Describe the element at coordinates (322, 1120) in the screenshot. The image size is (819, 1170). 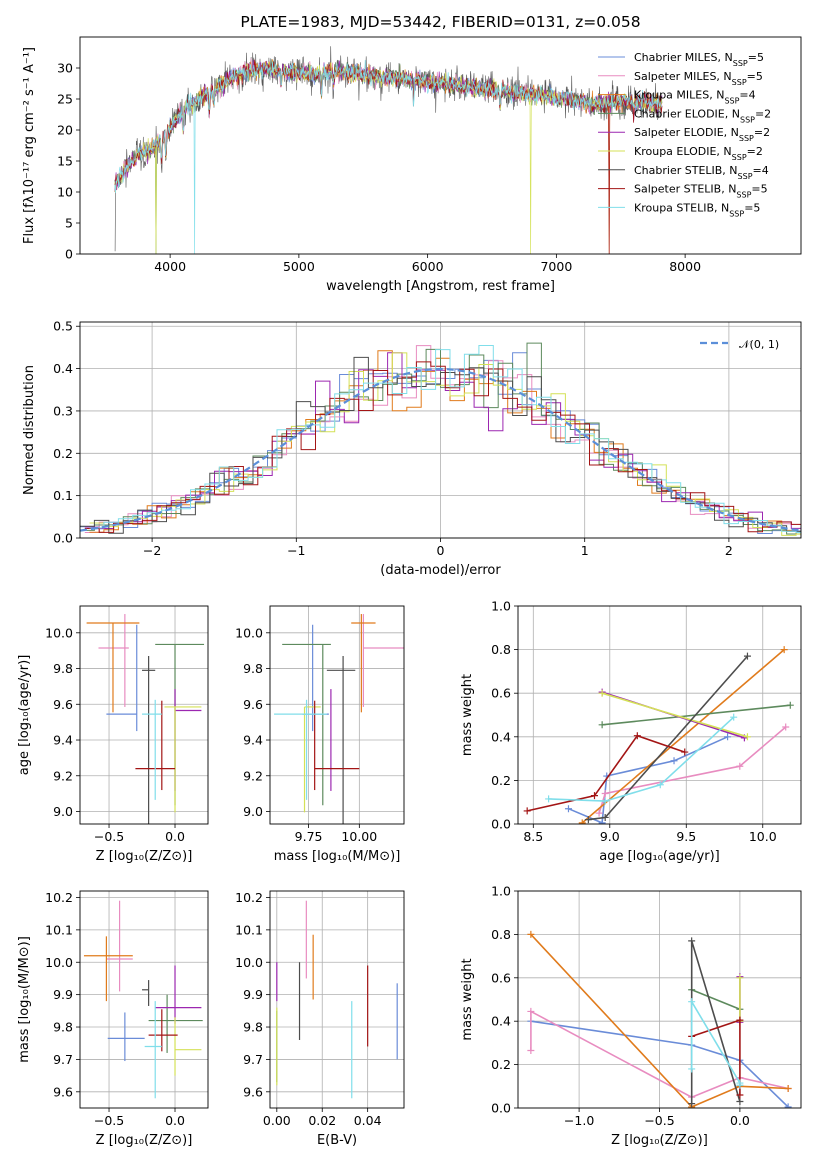
I see `x-tick-label: 0.02` at that location.